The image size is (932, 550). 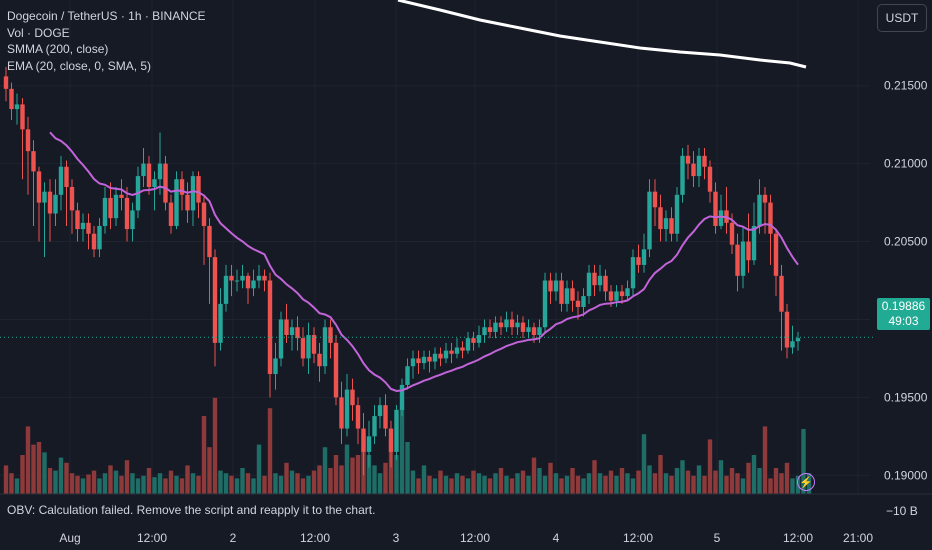 What do you see at coordinates (902, 18) in the screenshot?
I see `currency-button: USDT` at bounding box center [902, 18].